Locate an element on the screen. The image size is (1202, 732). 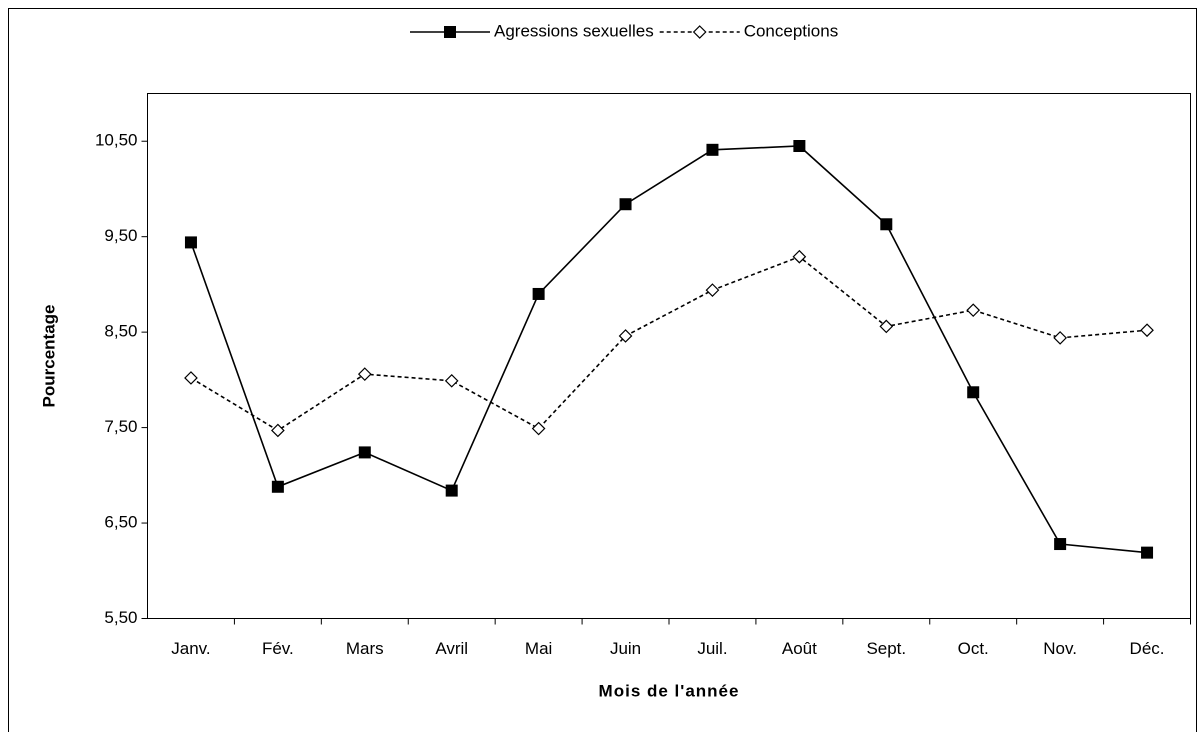
x-tick-label: Janv. is located at coordinates (190, 648).